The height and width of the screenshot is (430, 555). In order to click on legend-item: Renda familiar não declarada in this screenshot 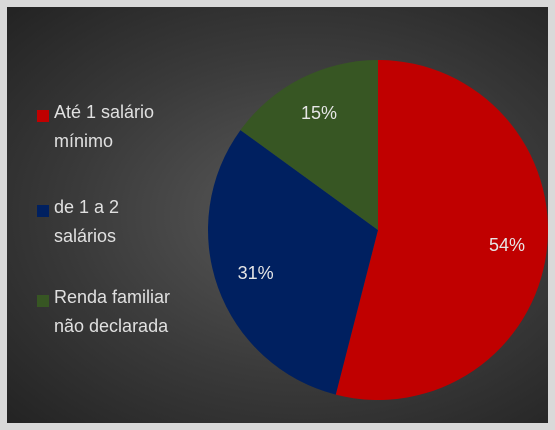, I will do `click(111, 314)`.